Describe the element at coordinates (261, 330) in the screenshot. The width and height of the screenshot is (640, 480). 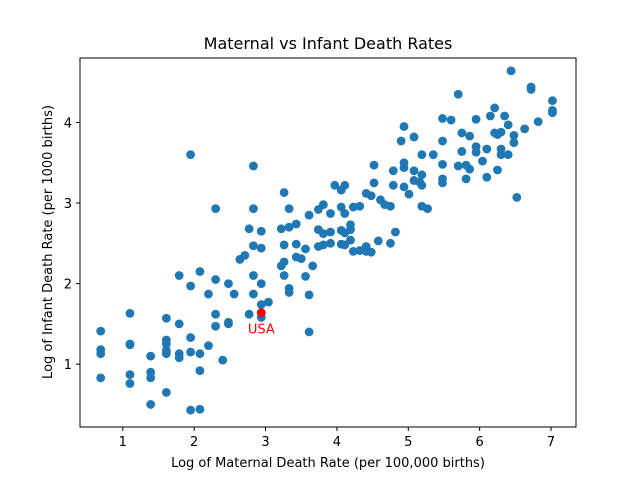
I see `highlight-label: USA` at that location.